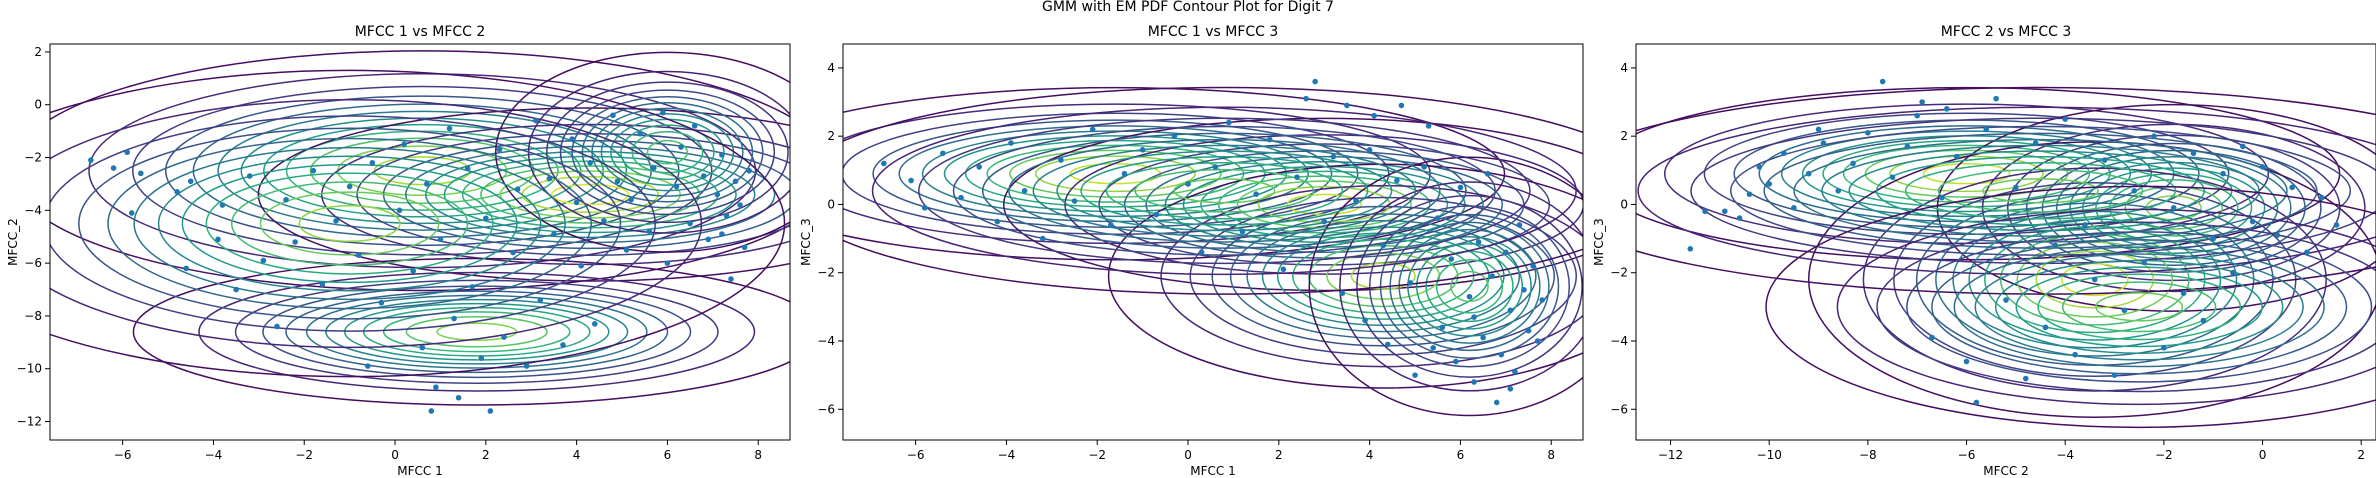 The image size is (2376, 478). Describe the element at coordinates (1619, 341) in the screenshot. I see `y-tick-label: −4` at that location.